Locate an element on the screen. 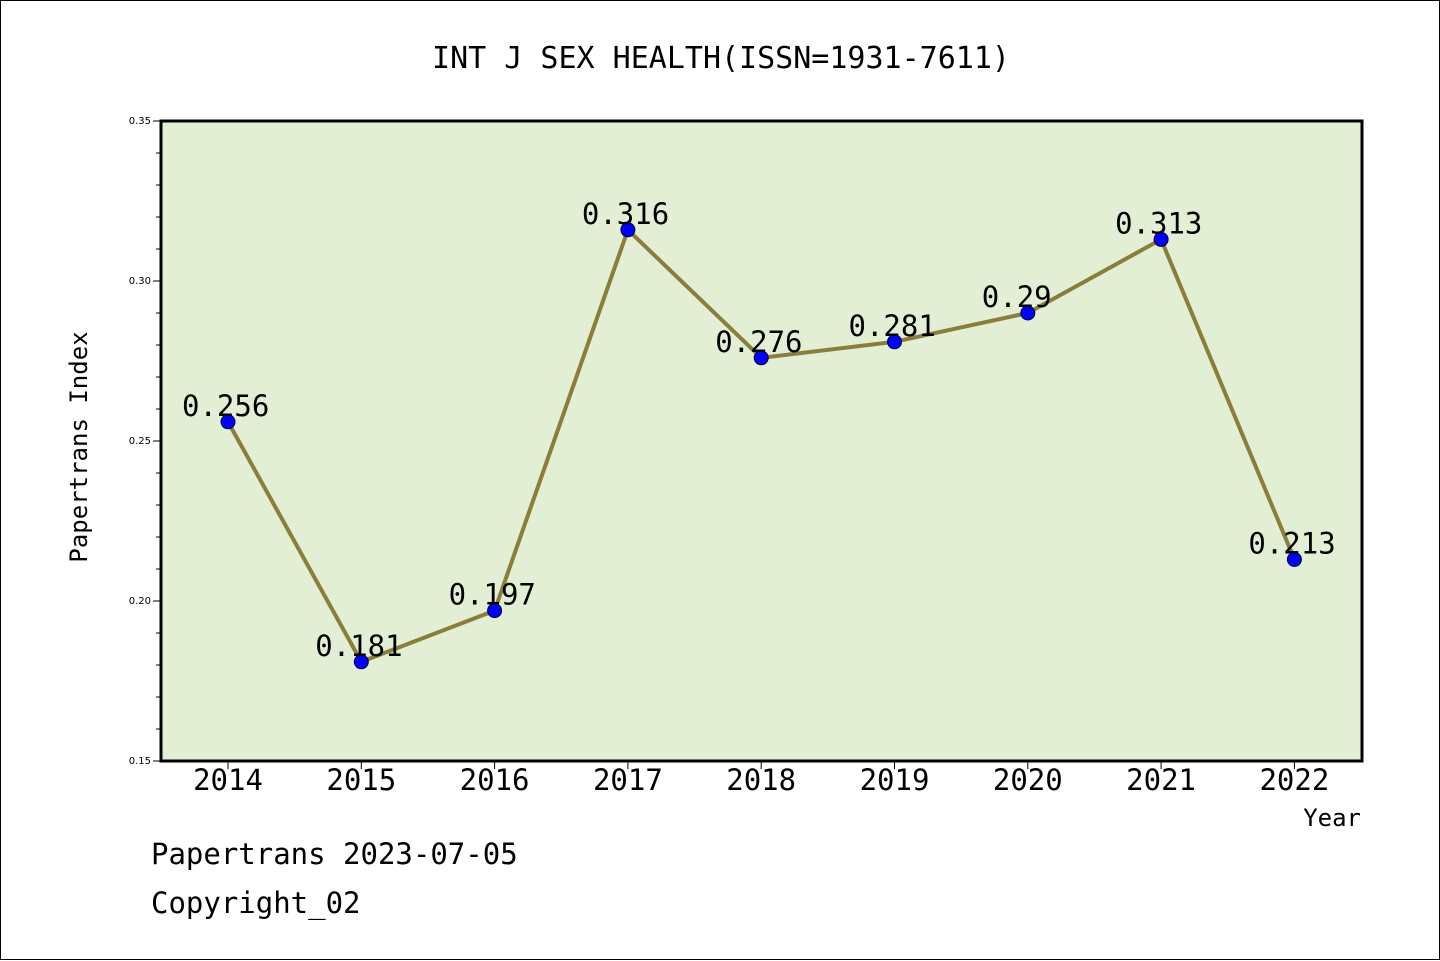  x-tick-label: 2015 is located at coordinates (361, 780).